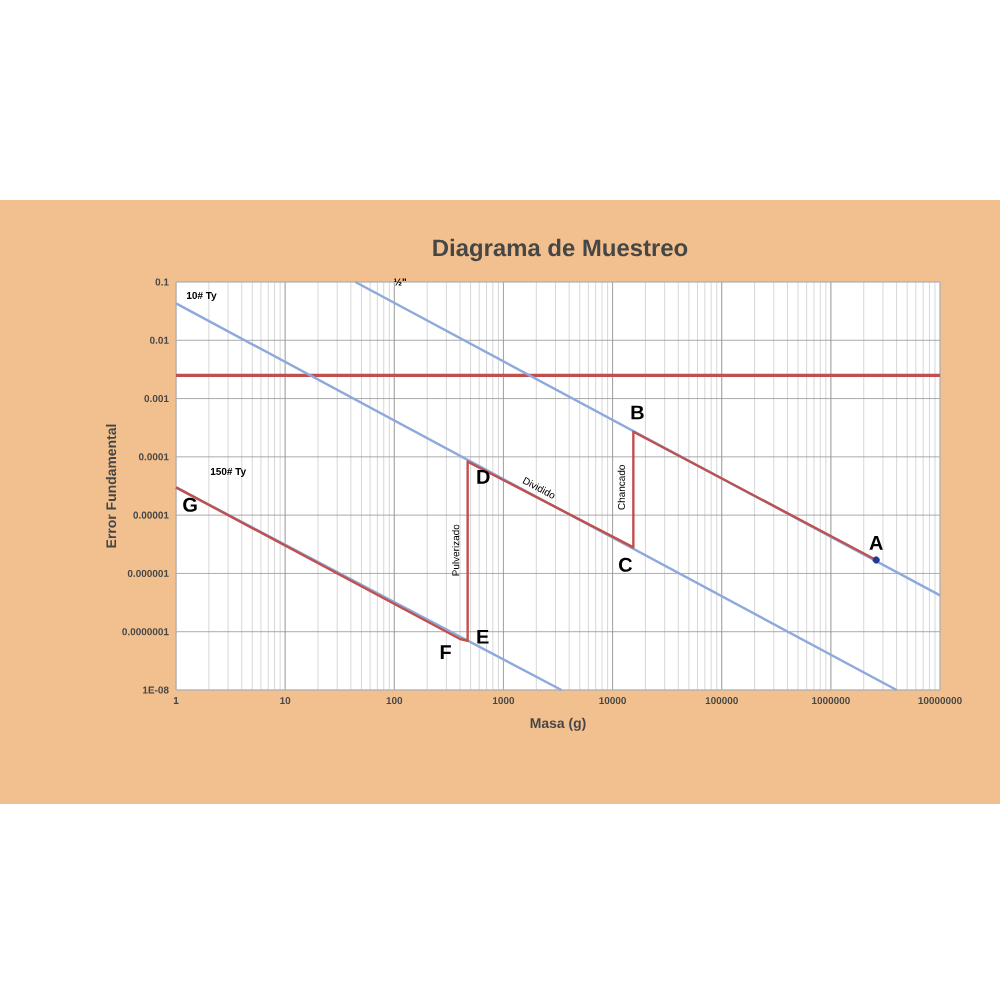 The width and height of the screenshot is (1000, 1000). I want to click on annotation: F, so click(445, 652).